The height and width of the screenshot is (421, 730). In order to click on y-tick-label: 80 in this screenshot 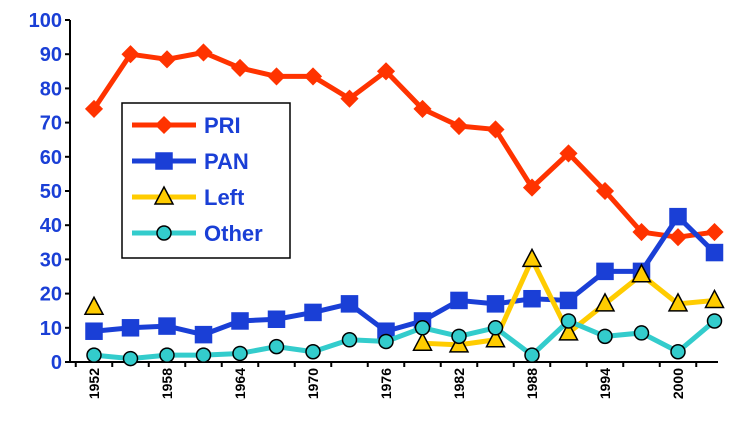, I will do `click(51, 89)`.